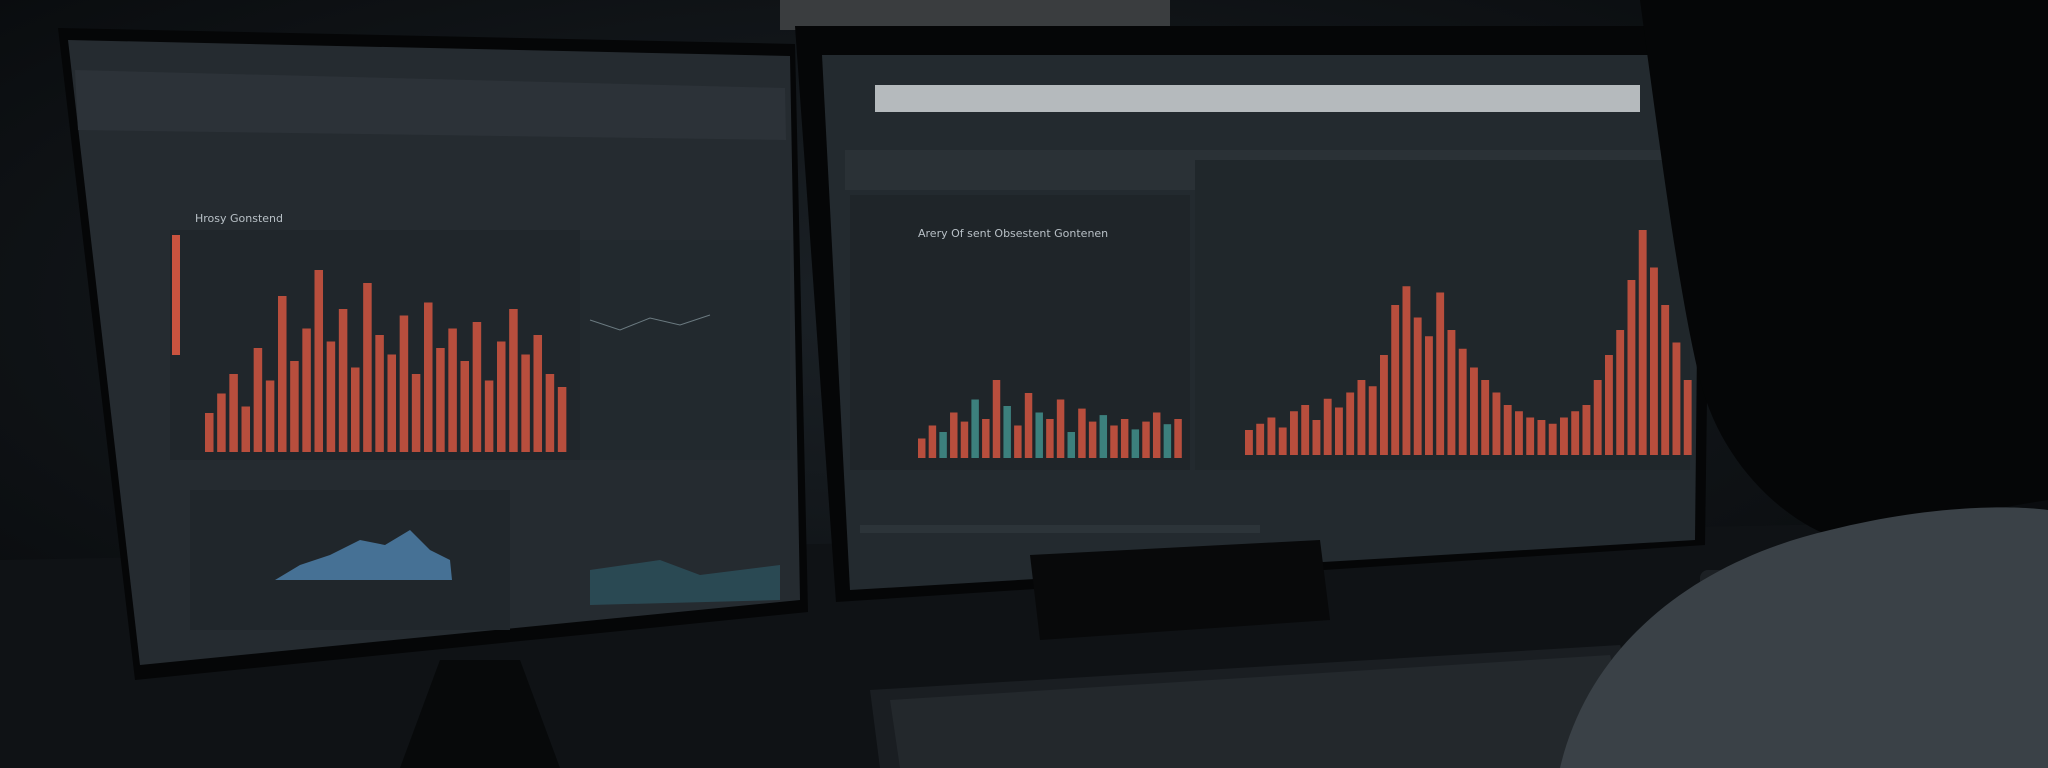 The width and height of the screenshot is (2048, 768). What do you see at coordinates (1844, 270) in the screenshot?
I see `person-head` at bounding box center [1844, 270].